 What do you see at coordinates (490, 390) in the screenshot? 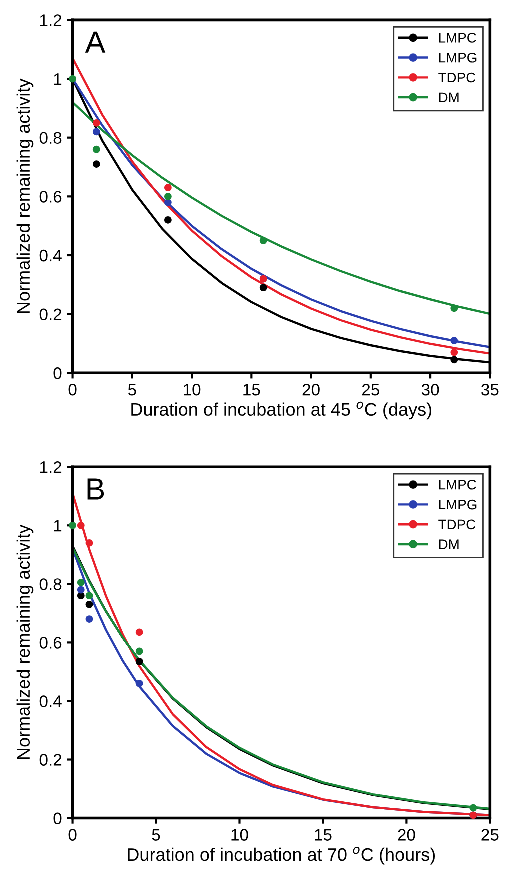
I see `x-tick-label: 35` at bounding box center [490, 390].